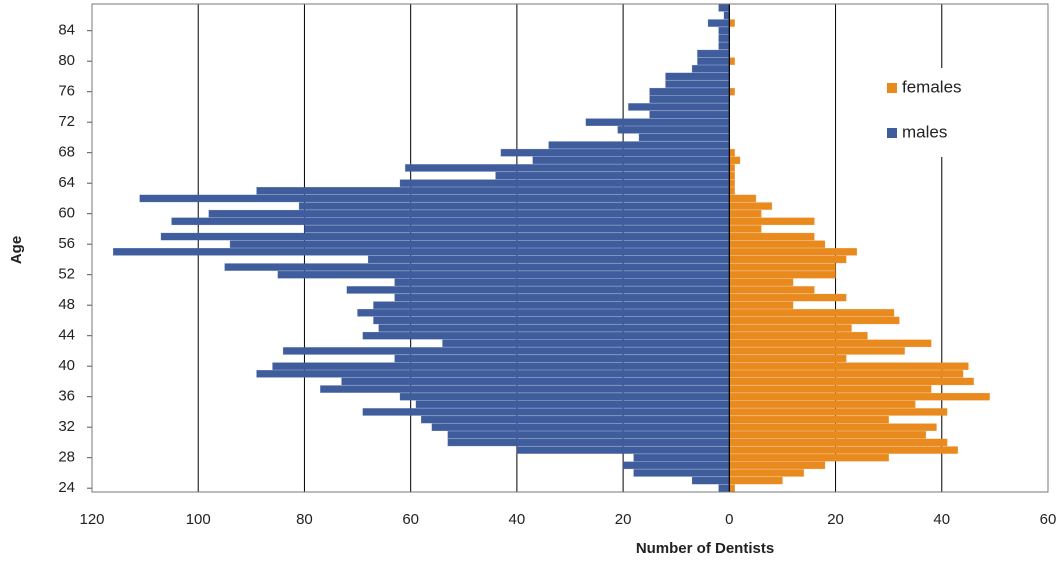  What do you see at coordinates (66, 487) in the screenshot?
I see `y-tick-label: 24` at bounding box center [66, 487].